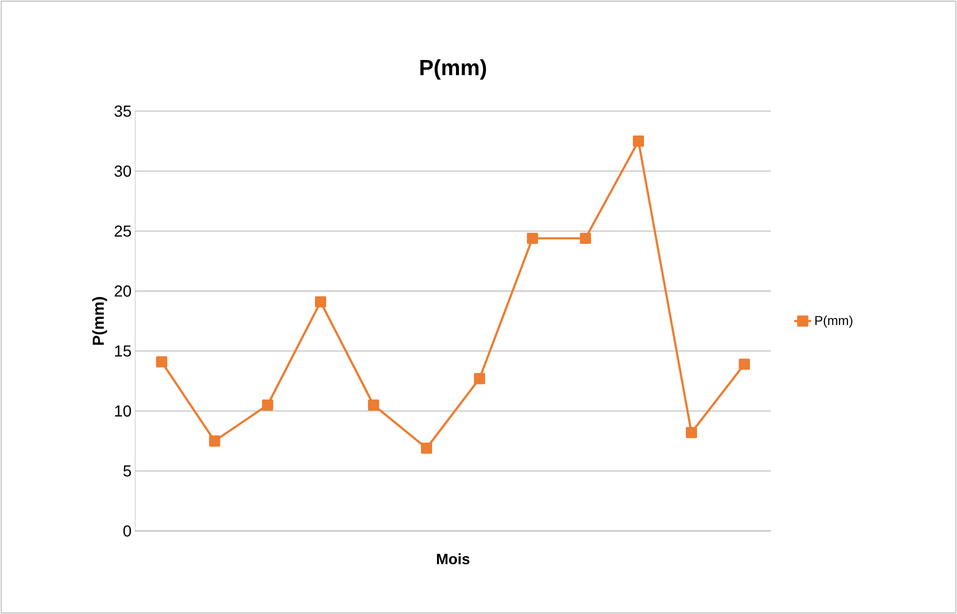 The image size is (957, 614). I want to click on x-axis-title: Mois, so click(453, 558).